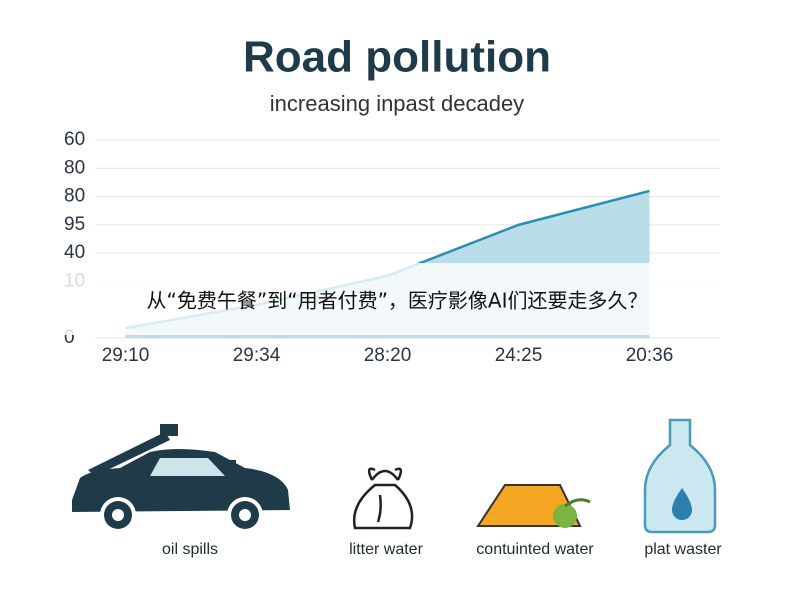  What do you see at coordinates (396, 301) in the screenshot?
I see `overlay-text: 从“免费午餐”到“用者付费”，医疗影像AI们还要走多久？` at bounding box center [396, 301].